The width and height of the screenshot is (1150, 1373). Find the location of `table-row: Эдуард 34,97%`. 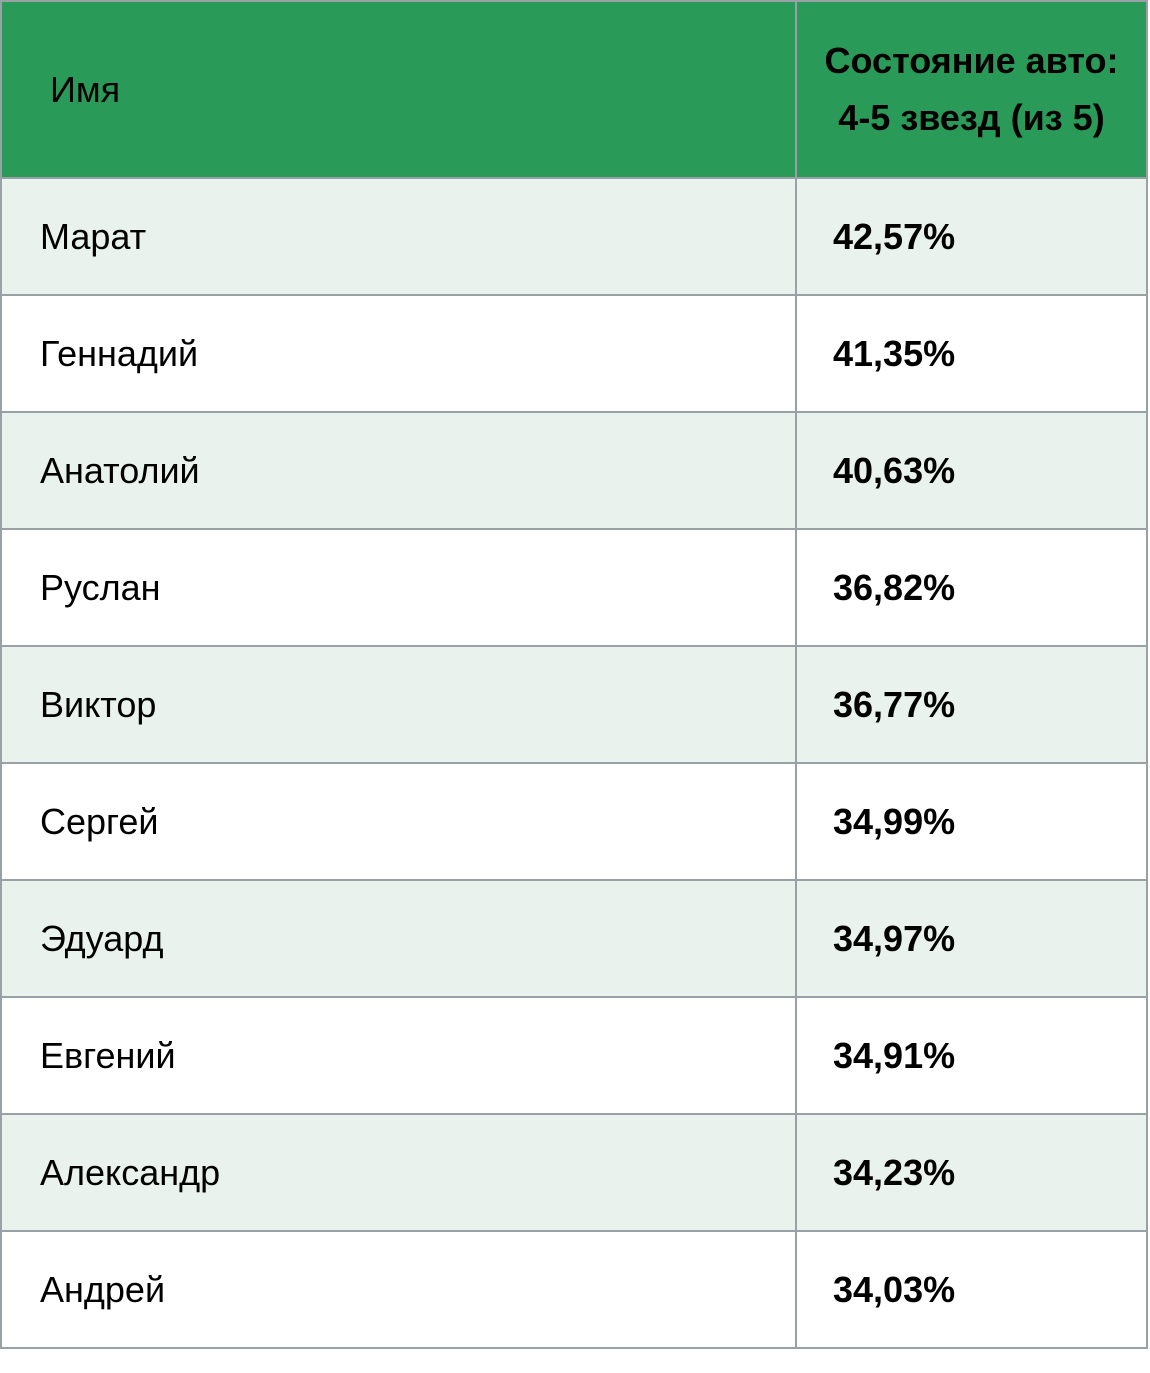

table-row: Эдуард 34,97% is located at coordinates (574, 938).